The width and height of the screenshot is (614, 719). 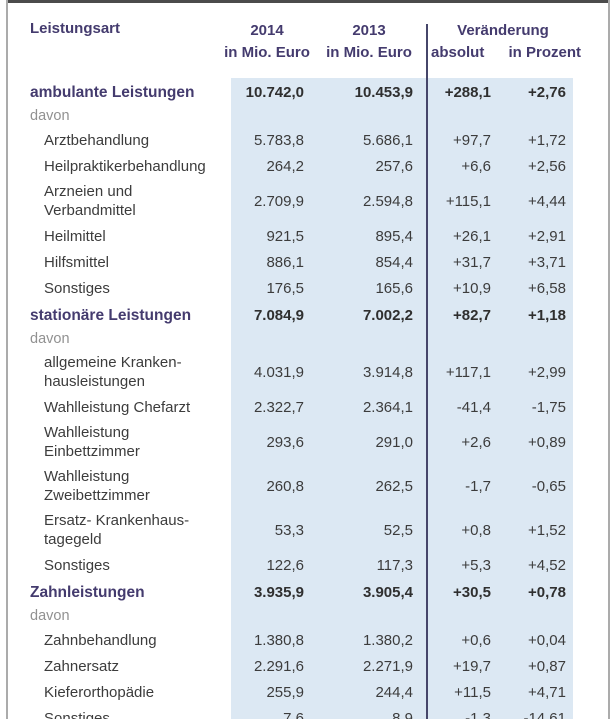 What do you see at coordinates (97, 140) in the screenshot?
I see `row-label: Arztbehandlung` at bounding box center [97, 140].